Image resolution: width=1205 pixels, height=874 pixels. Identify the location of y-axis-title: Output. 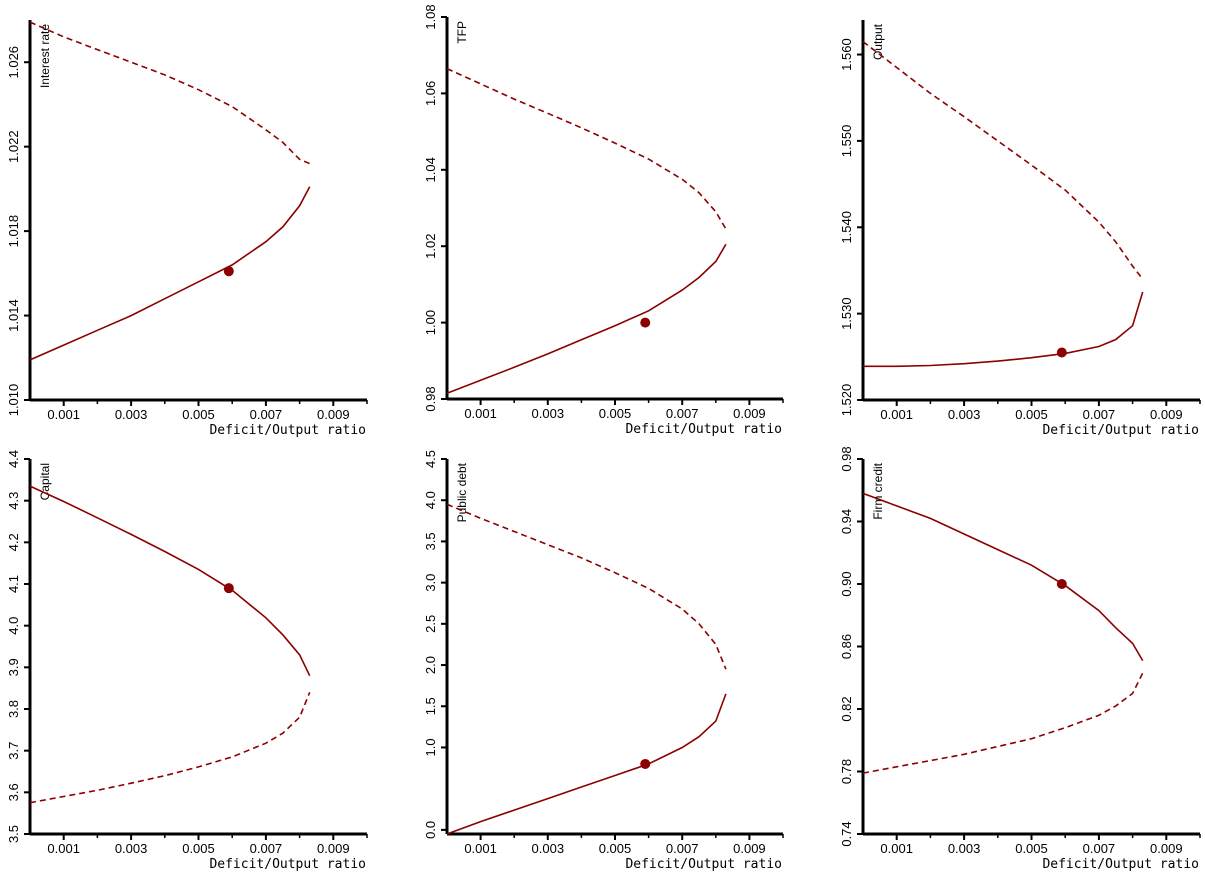
(878, 41).